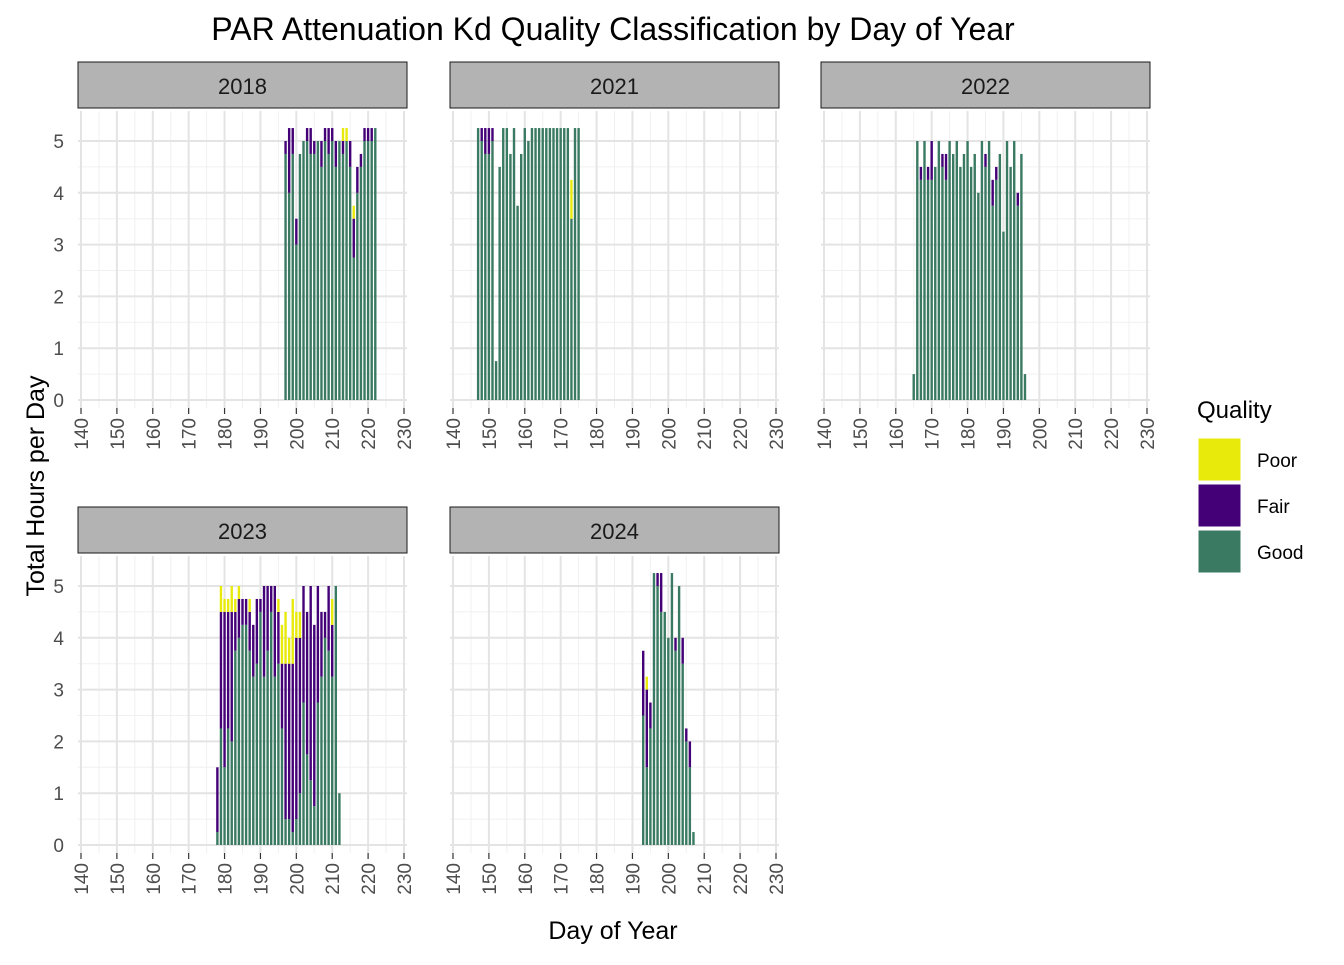 This screenshot has height=965, width=1344. I want to click on y-tick-label: 0, so click(58, 401).